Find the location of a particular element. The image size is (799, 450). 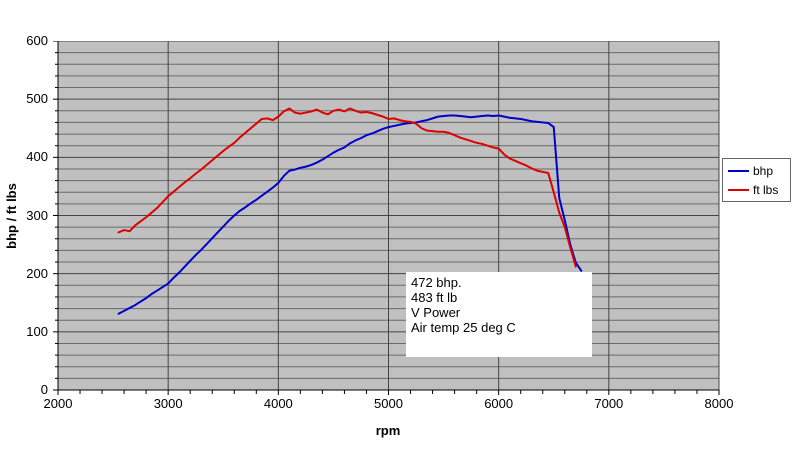

y-tick-label: 100 is located at coordinates (37, 331).